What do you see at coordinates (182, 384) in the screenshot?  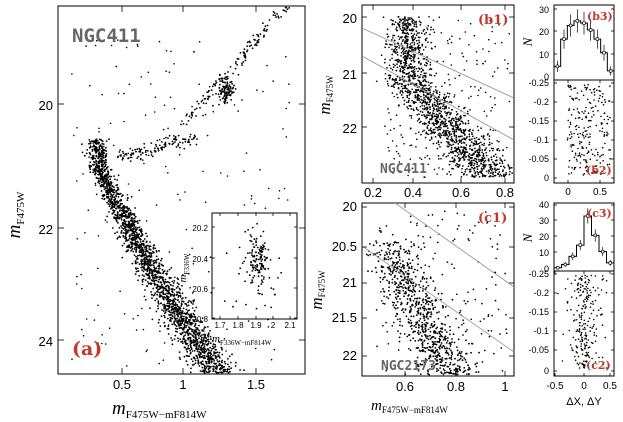 I see `panel-a-xtick-1: 1` at bounding box center [182, 384].